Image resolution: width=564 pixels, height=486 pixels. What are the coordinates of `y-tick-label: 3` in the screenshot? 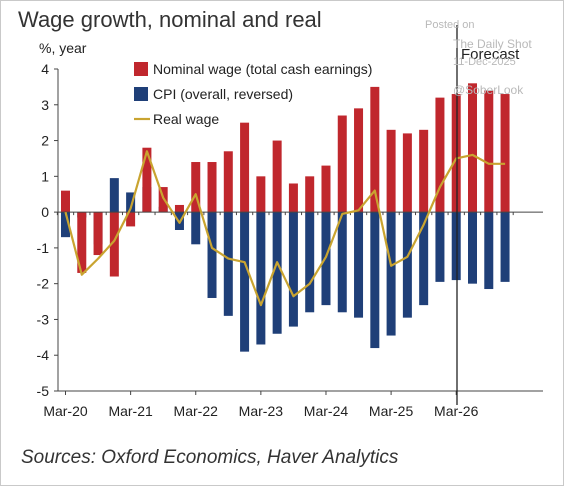 It's located at (45, 105).